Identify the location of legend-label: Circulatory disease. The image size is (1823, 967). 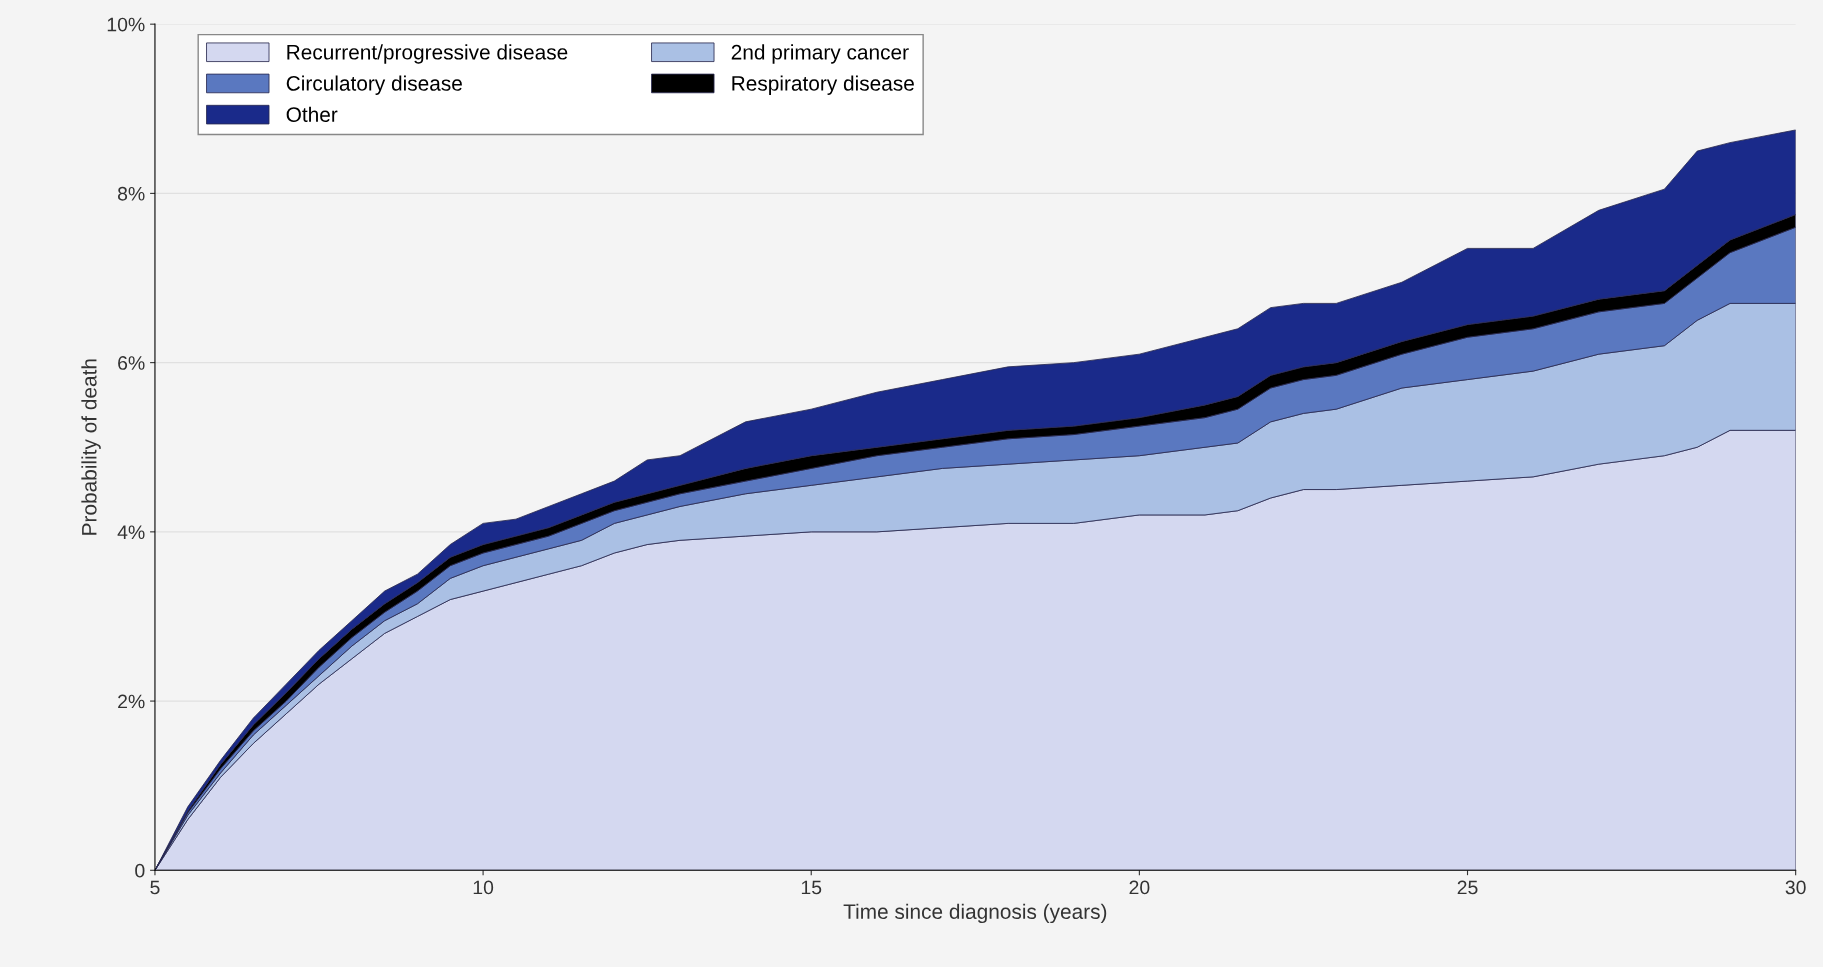
(374, 85).